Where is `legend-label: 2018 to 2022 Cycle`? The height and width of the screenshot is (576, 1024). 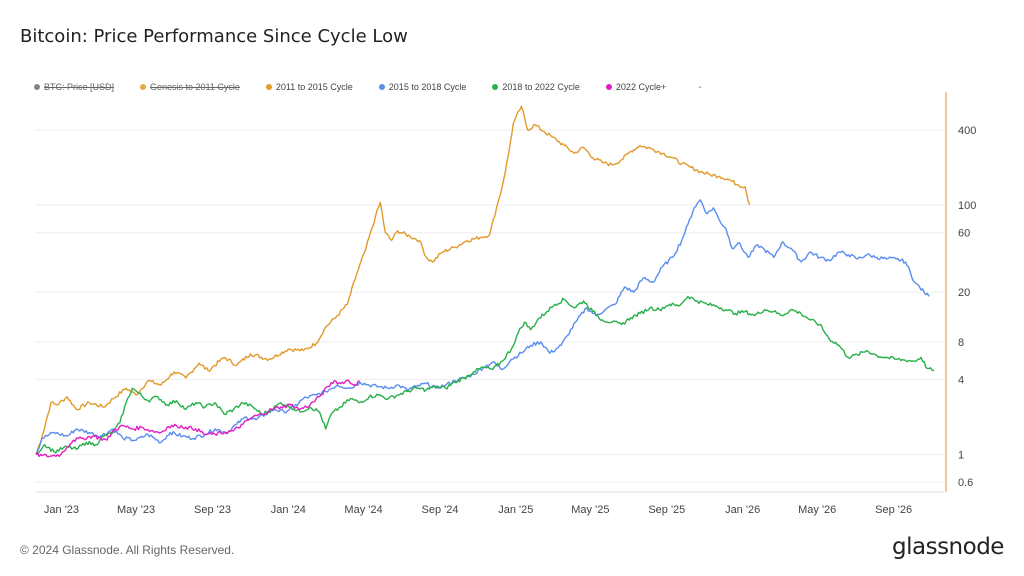
legend-label: 2018 to 2022 Cycle is located at coordinates (541, 87).